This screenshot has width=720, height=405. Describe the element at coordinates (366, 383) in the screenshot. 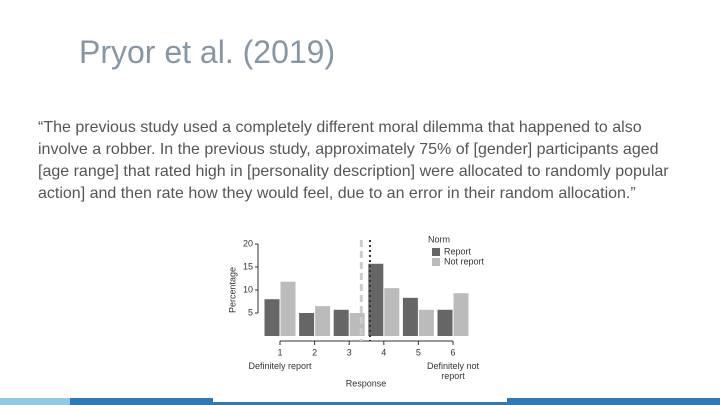

I see `x-axis-label: Response` at that location.